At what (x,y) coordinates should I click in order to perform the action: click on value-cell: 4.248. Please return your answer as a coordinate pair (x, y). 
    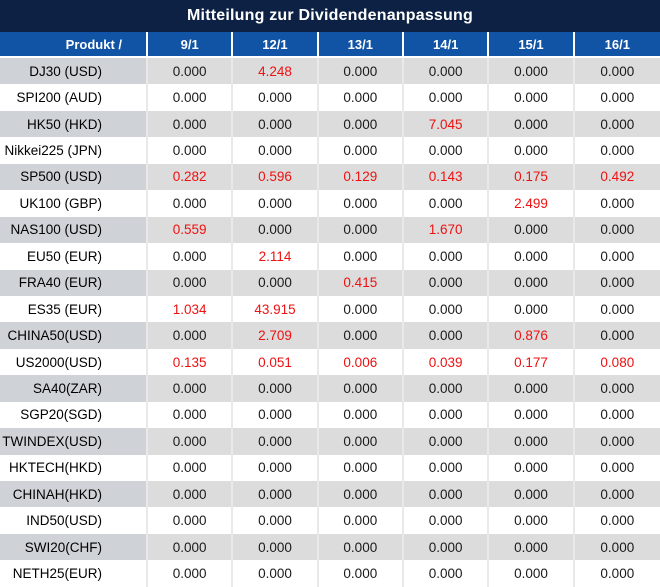
    Looking at the image, I should click on (276, 71).